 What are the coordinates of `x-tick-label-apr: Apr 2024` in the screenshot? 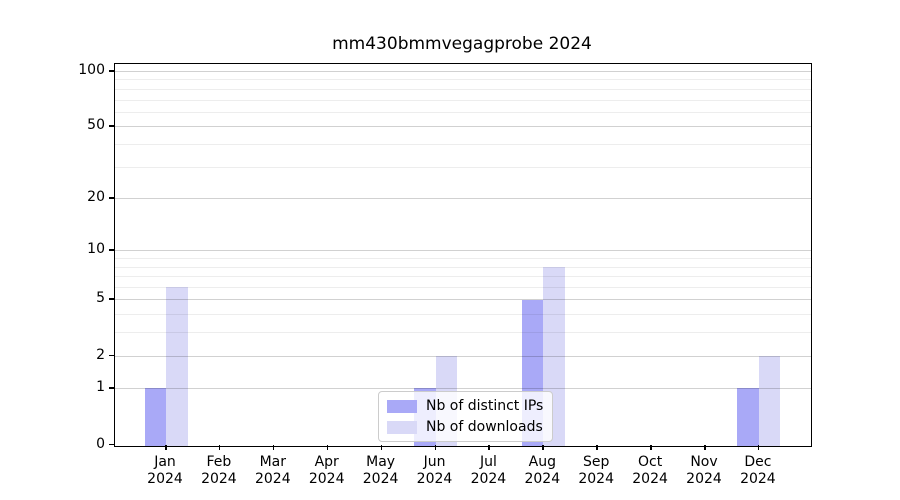 It's located at (326, 470).